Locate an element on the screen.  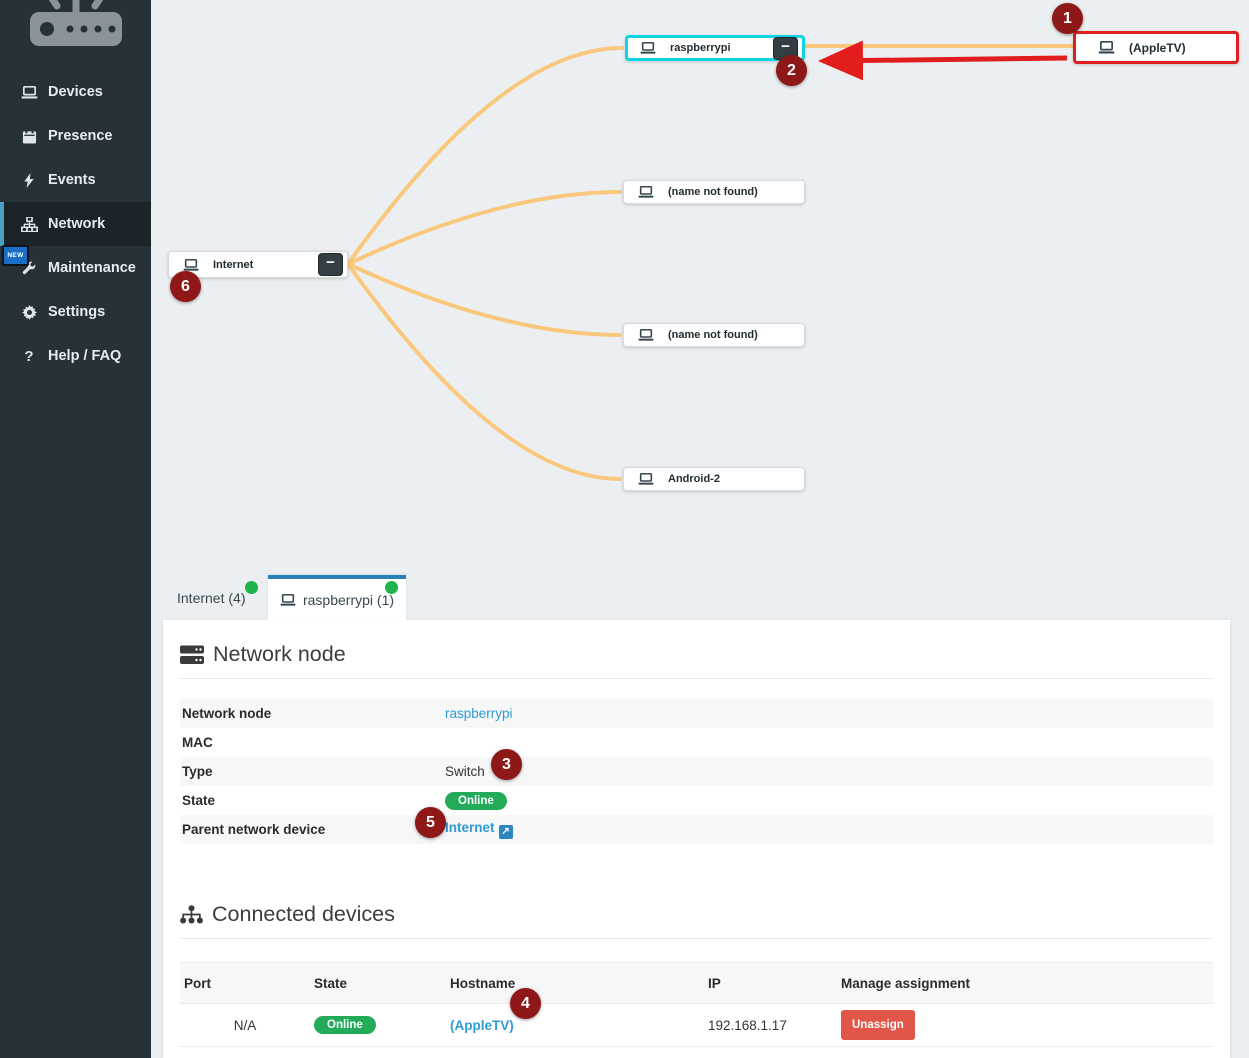
tab-label: raspberrypi (1) is located at coordinates (348, 599).